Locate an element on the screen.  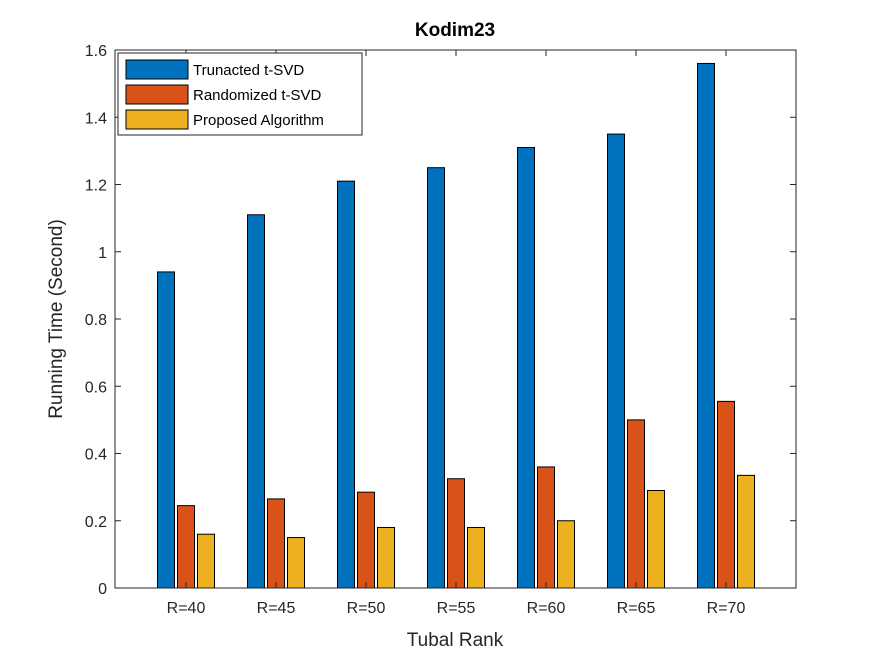
y-tick-label: 0.2 is located at coordinates (96, 522).